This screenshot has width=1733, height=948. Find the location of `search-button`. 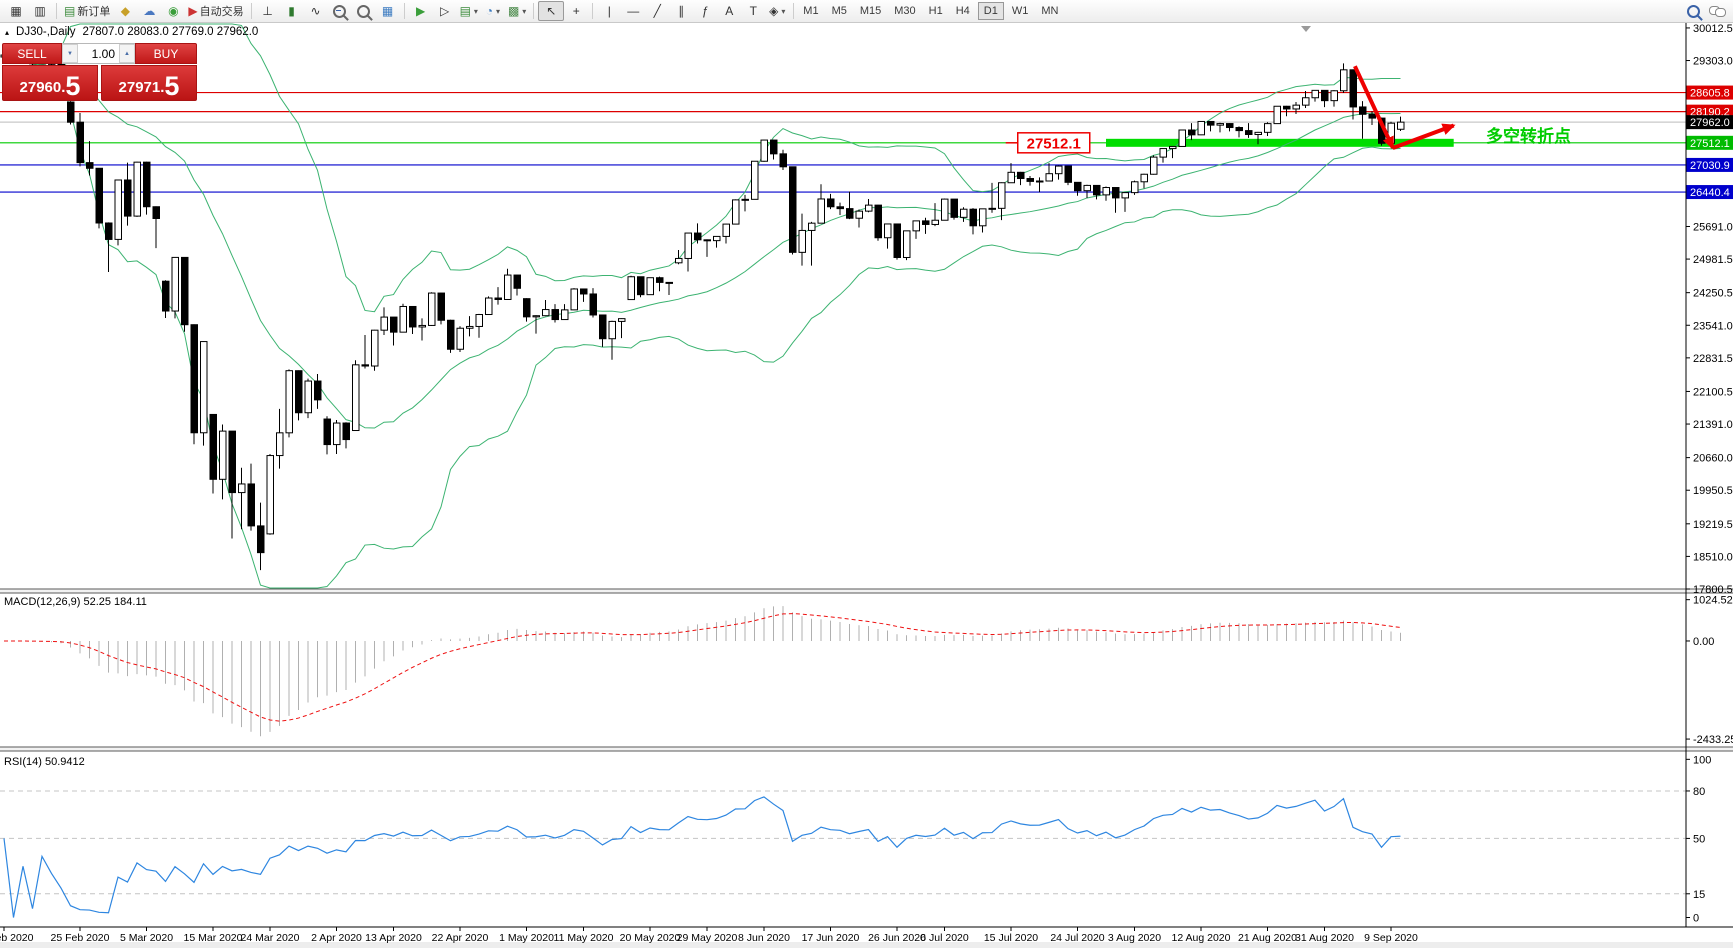

search-button is located at coordinates (1693, 11).